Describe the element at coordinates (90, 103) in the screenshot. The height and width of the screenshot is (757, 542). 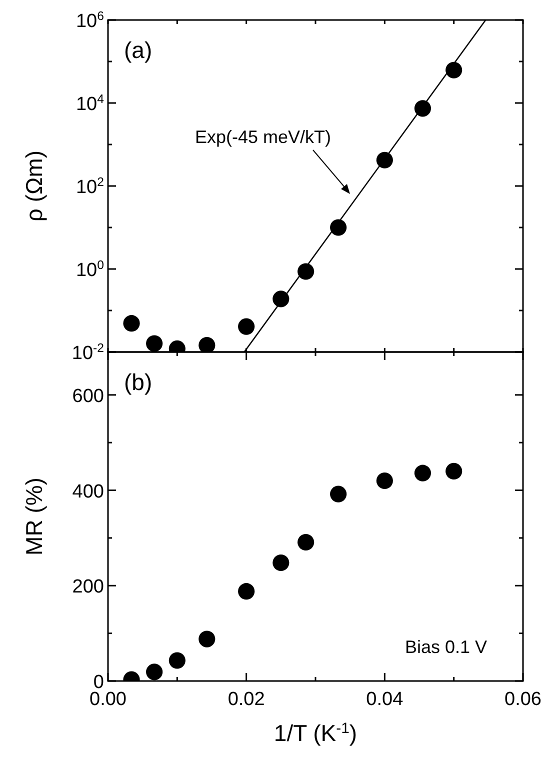
I see `y-tick-label: 10$^{4}$` at that location.